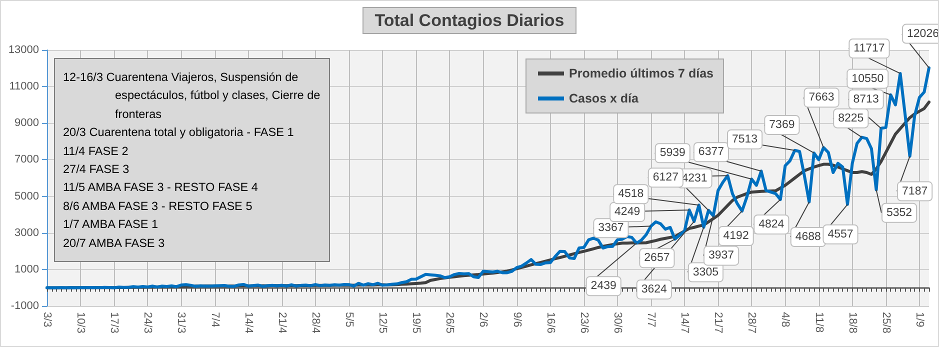  I want to click on legend-label: Casos x día, so click(604, 99).